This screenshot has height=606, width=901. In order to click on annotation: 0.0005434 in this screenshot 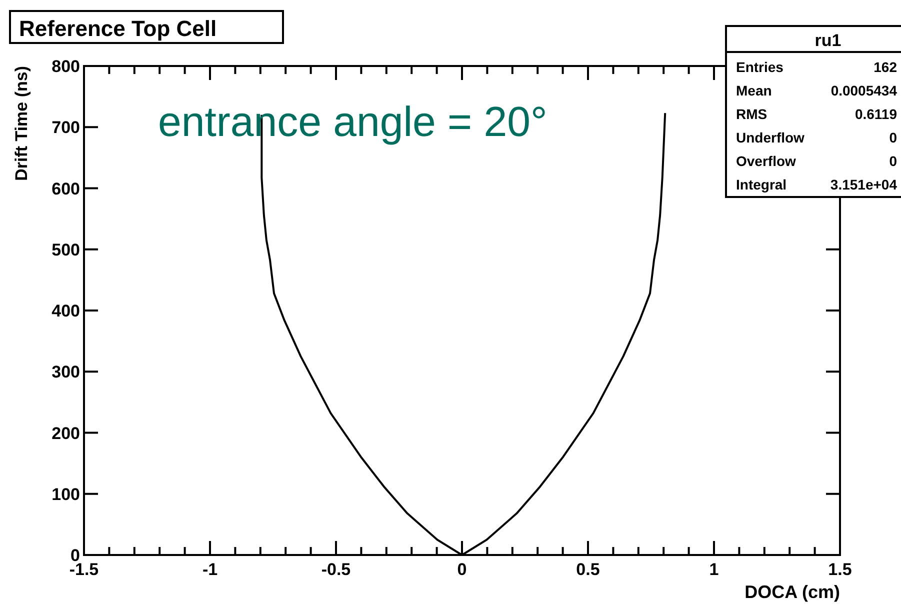, I will do `click(864, 90)`.